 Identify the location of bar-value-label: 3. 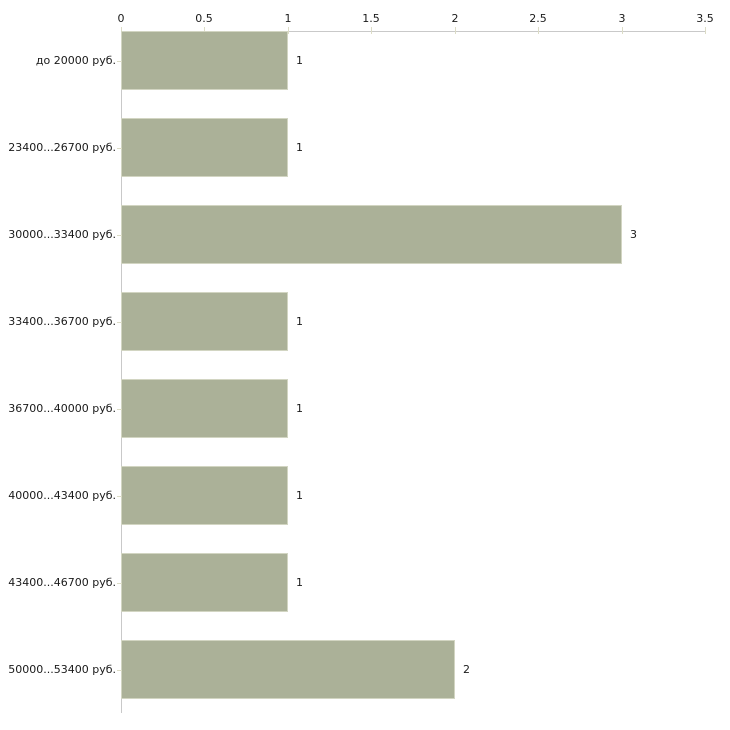
(633, 234).